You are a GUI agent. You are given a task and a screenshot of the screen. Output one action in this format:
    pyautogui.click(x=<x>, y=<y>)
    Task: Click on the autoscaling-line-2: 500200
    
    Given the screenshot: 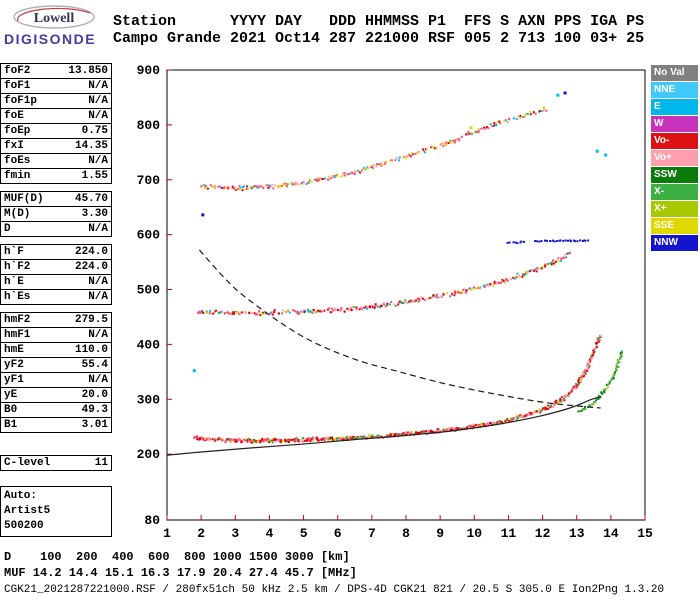 What is the action you would take?
    pyautogui.click(x=24, y=526)
    